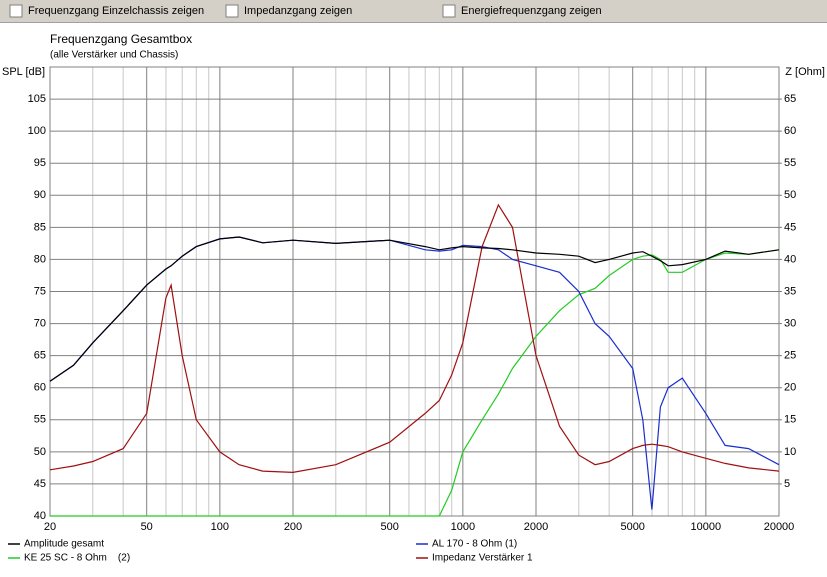 This screenshot has height=577, width=827. I want to click on x-tick-label: 1000, so click(463, 527).